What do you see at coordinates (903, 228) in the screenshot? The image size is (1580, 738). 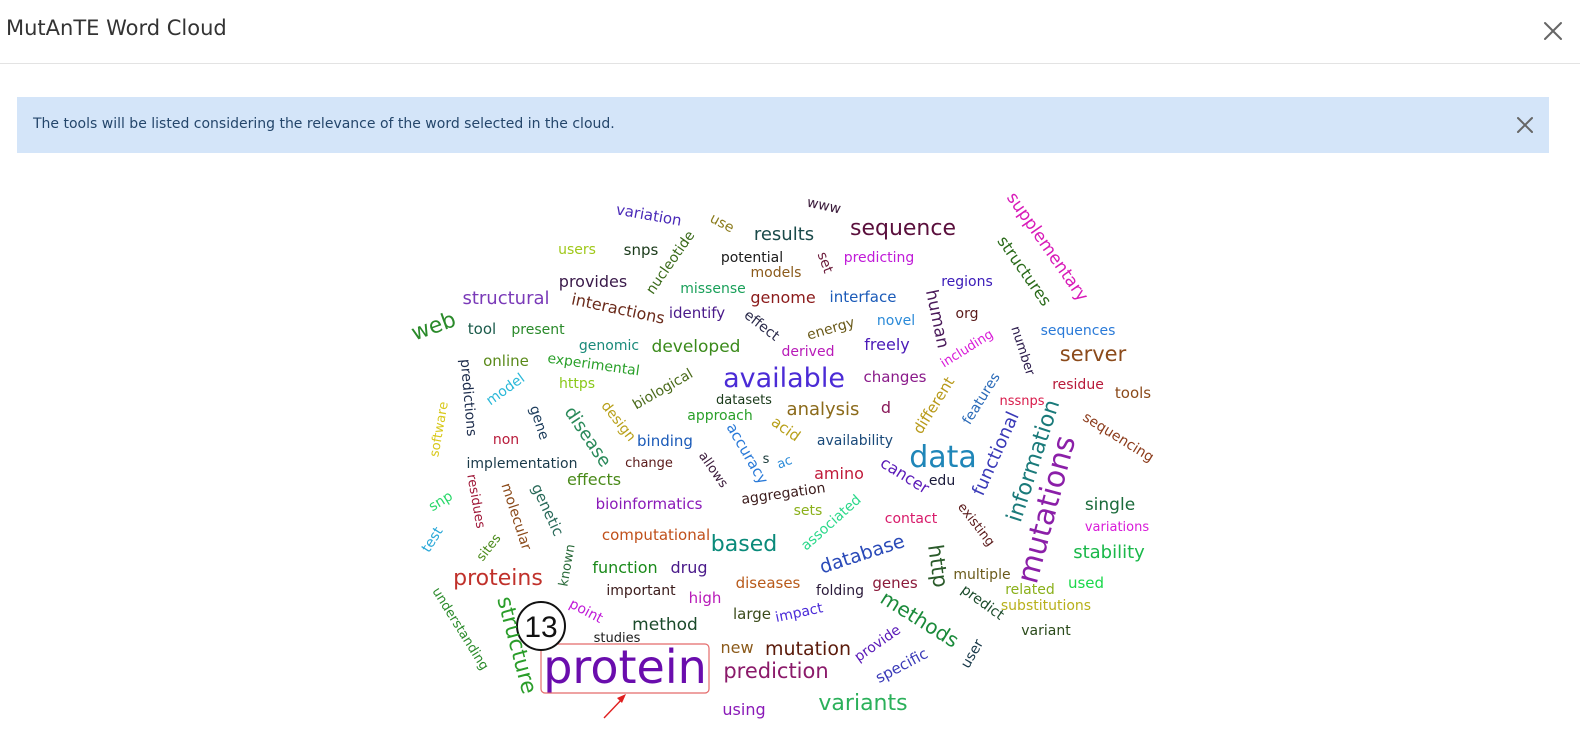 I see `cloud-word-sequence: sequence` at bounding box center [903, 228].